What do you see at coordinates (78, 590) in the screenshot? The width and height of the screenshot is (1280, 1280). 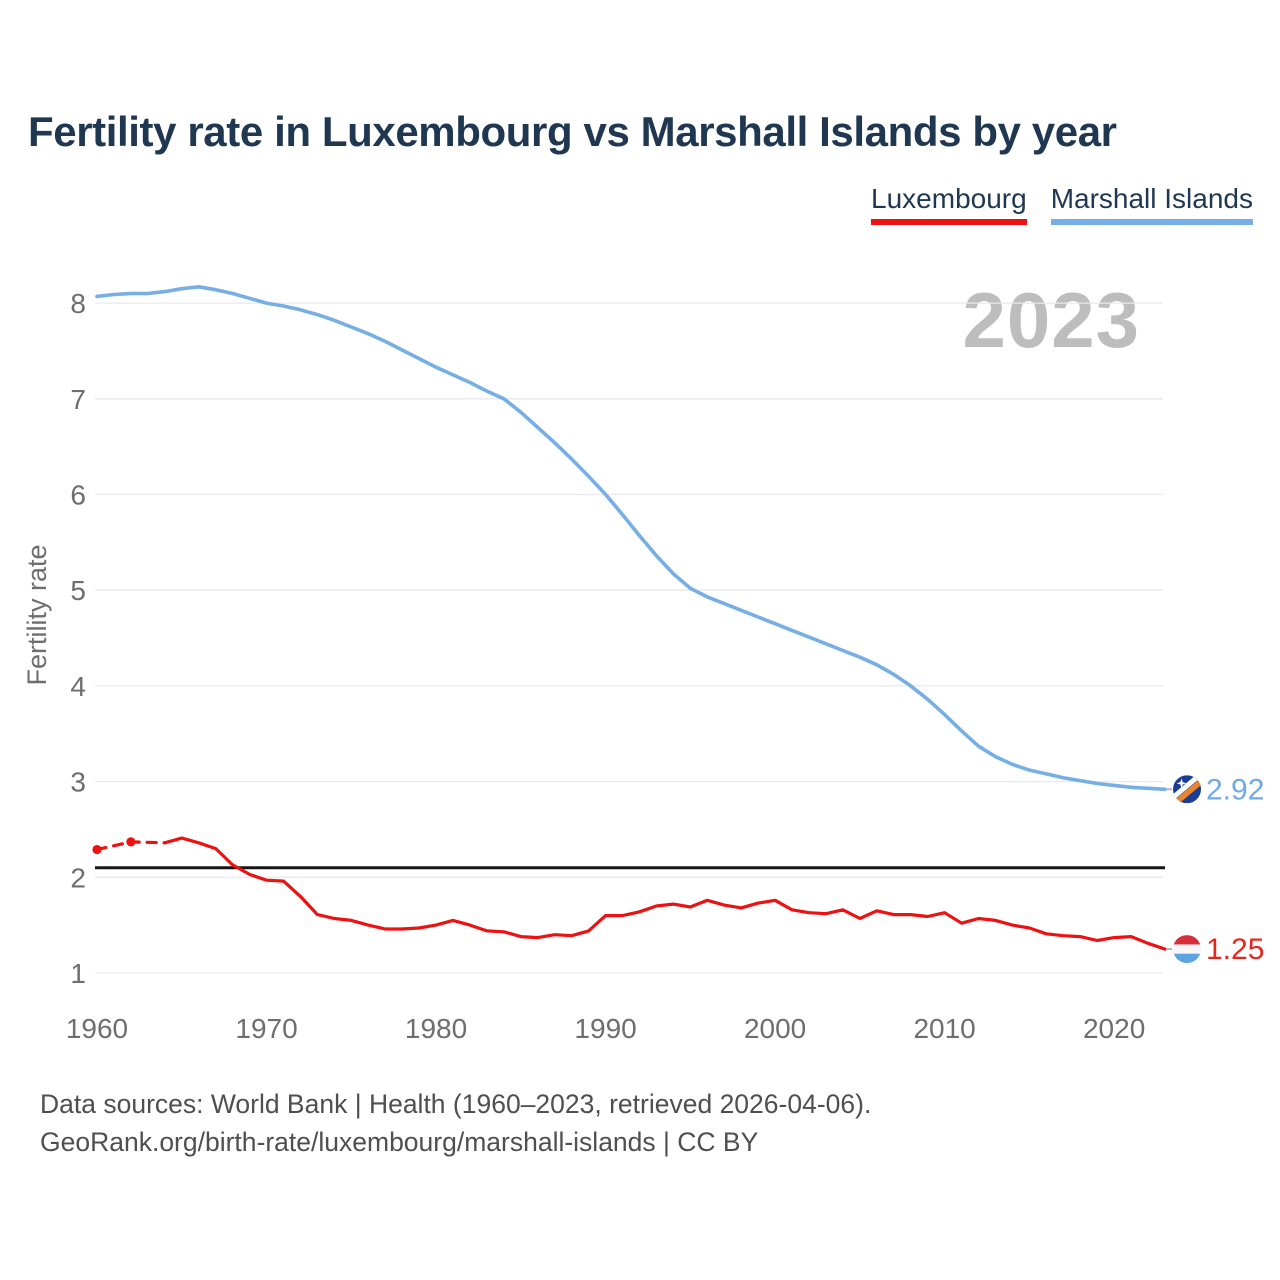 I see `y-tick-label-5: 5` at bounding box center [78, 590].